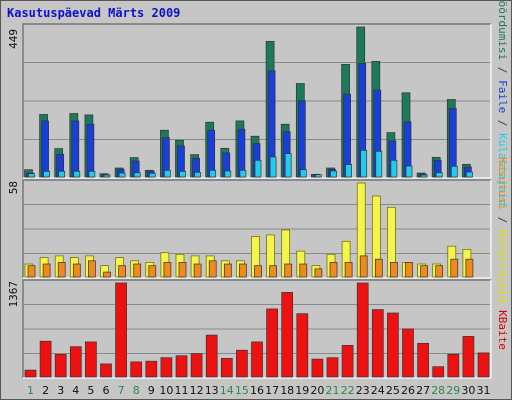  What do you see at coordinates (287, 390) in the screenshot?
I see `x-tick-label: 18` at bounding box center [287, 390].